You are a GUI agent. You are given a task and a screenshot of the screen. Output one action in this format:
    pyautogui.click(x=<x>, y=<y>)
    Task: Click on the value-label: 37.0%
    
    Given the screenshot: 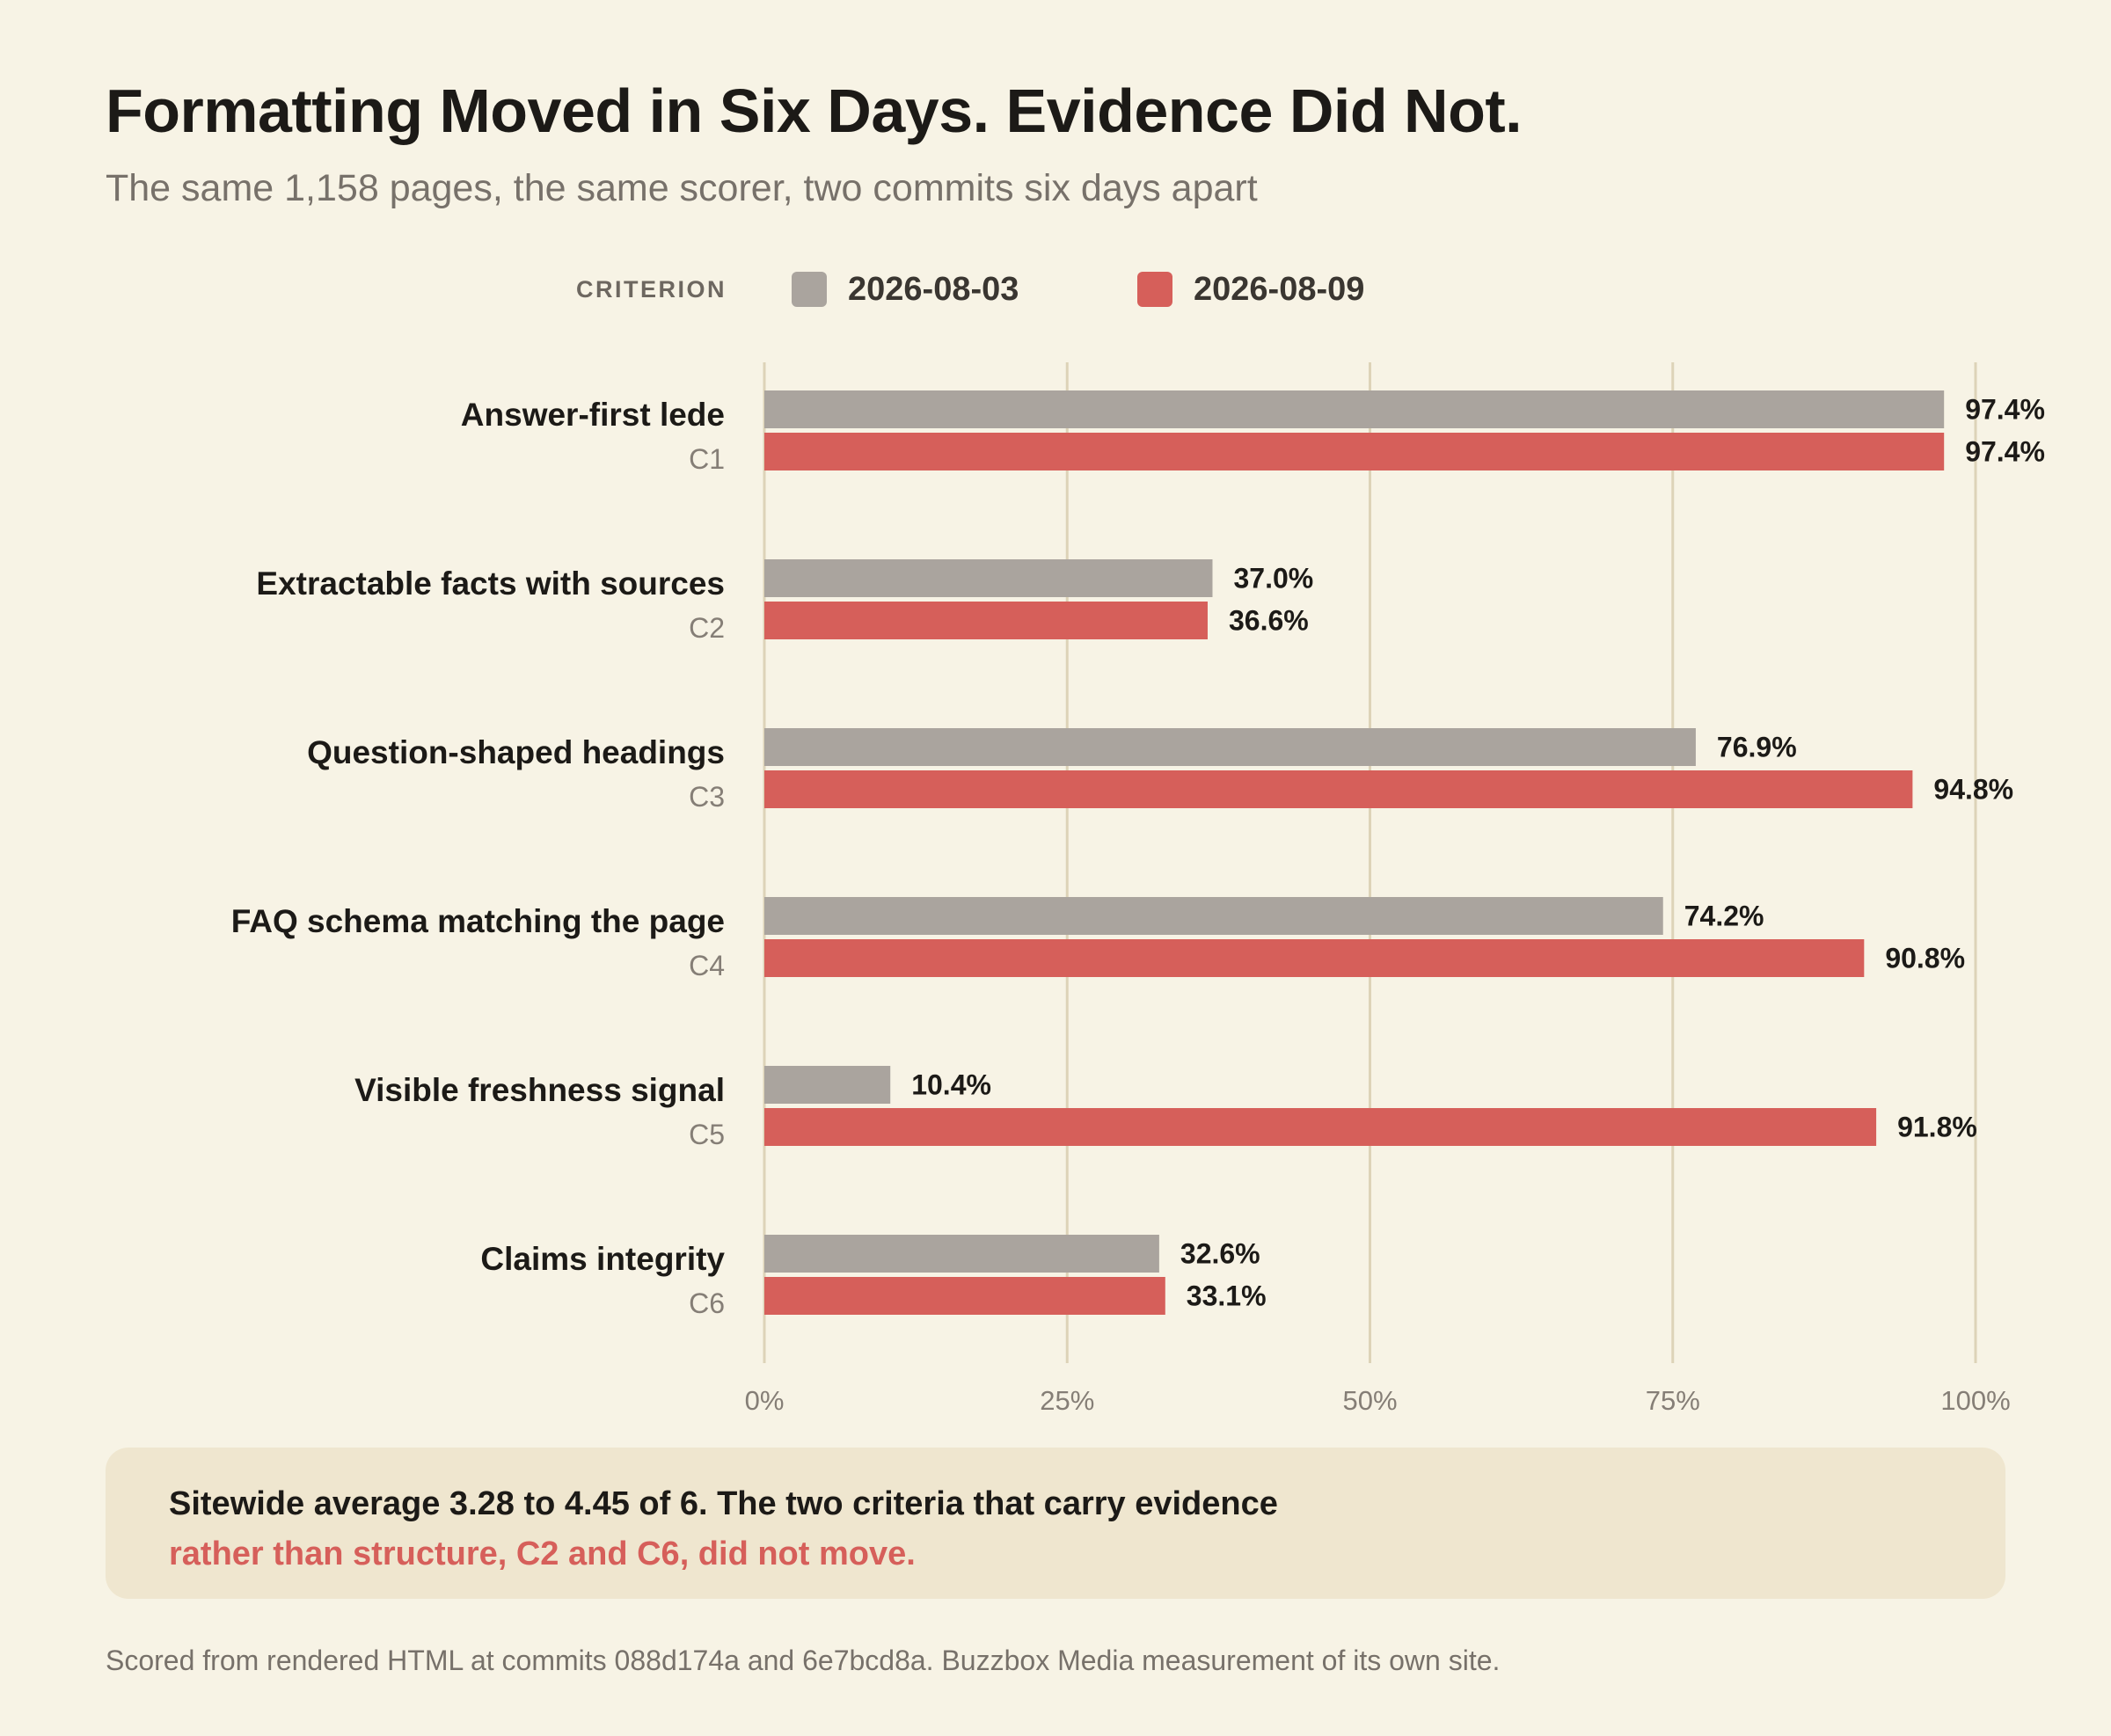 What is the action you would take?
    pyautogui.click(x=1273, y=579)
    